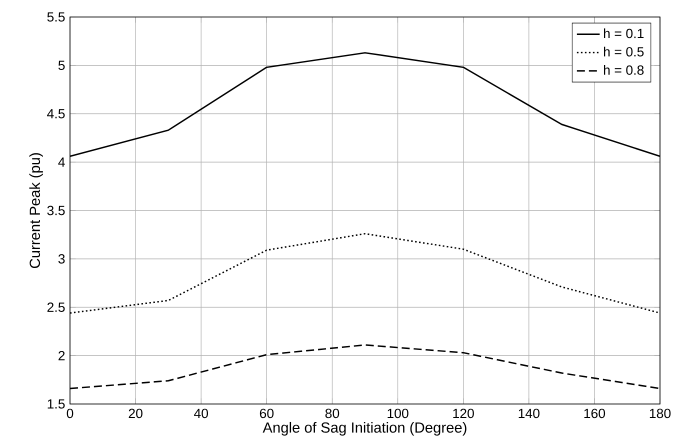  What do you see at coordinates (624, 70) in the screenshot?
I see `legend-label: h = 0.8` at bounding box center [624, 70].